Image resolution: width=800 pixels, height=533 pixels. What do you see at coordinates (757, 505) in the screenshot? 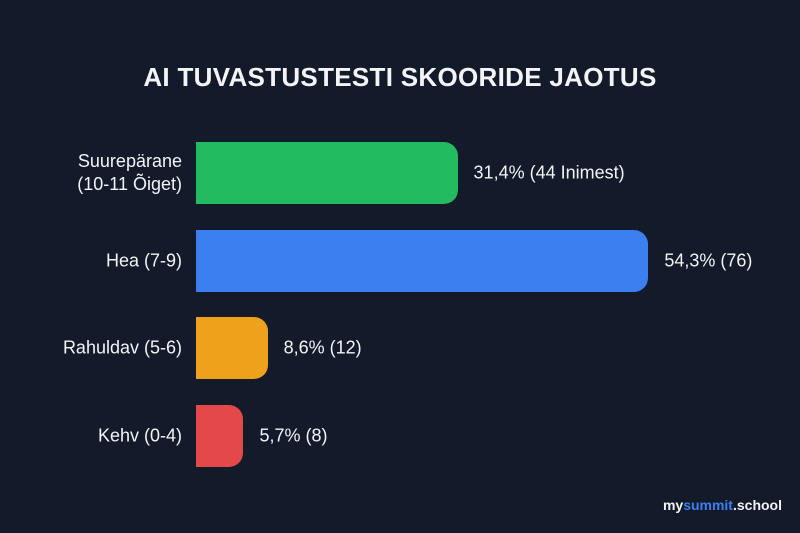
I see `watermark-part: .school` at bounding box center [757, 505].